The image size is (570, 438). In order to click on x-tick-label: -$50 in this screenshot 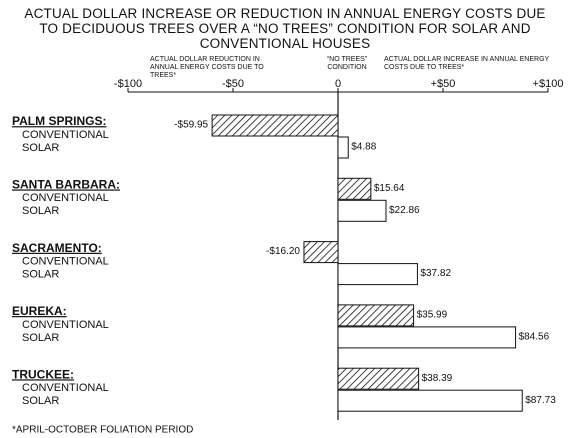, I will do `click(233, 84)`.